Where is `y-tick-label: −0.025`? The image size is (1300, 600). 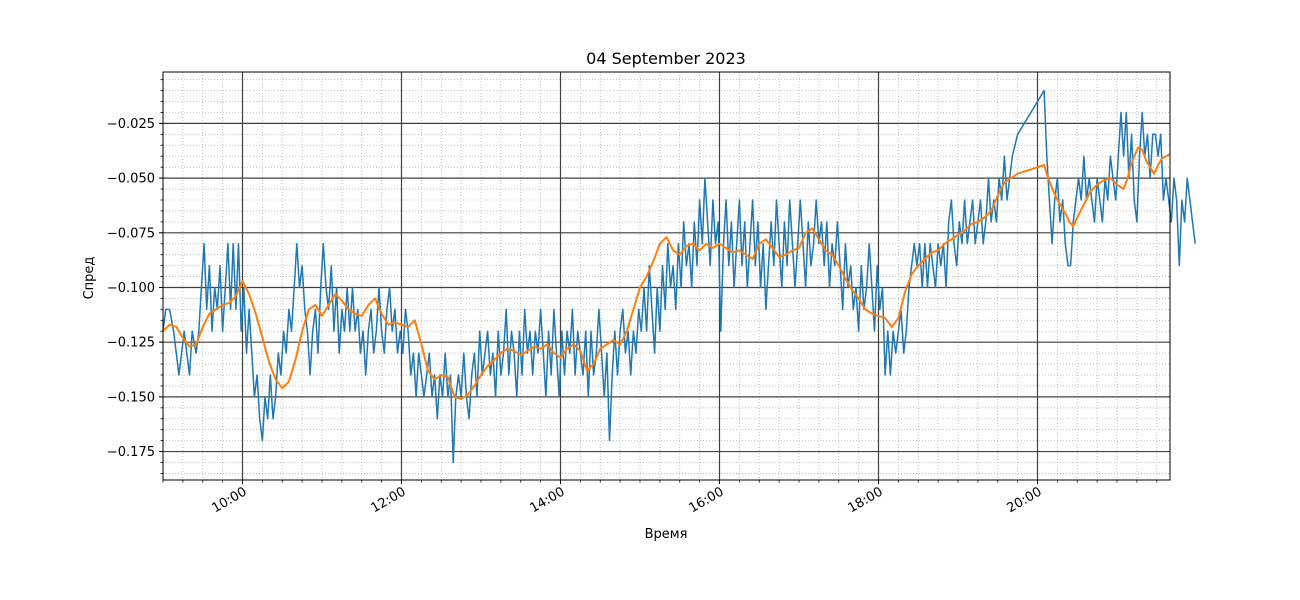
y-tick-label: −0.025 is located at coordinates (131, 124).